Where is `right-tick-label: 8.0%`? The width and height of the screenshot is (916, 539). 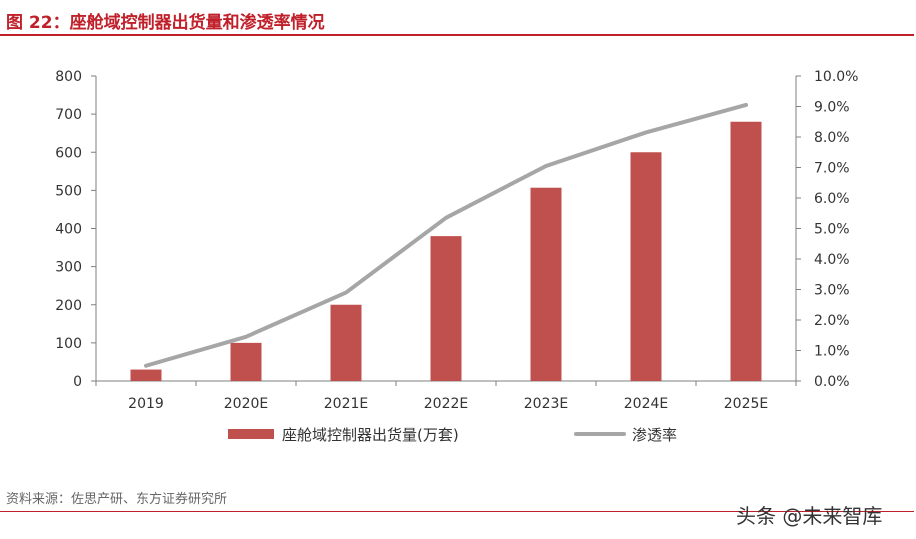
right-tick-label: 8.0% is located at coordinates (832, 138).